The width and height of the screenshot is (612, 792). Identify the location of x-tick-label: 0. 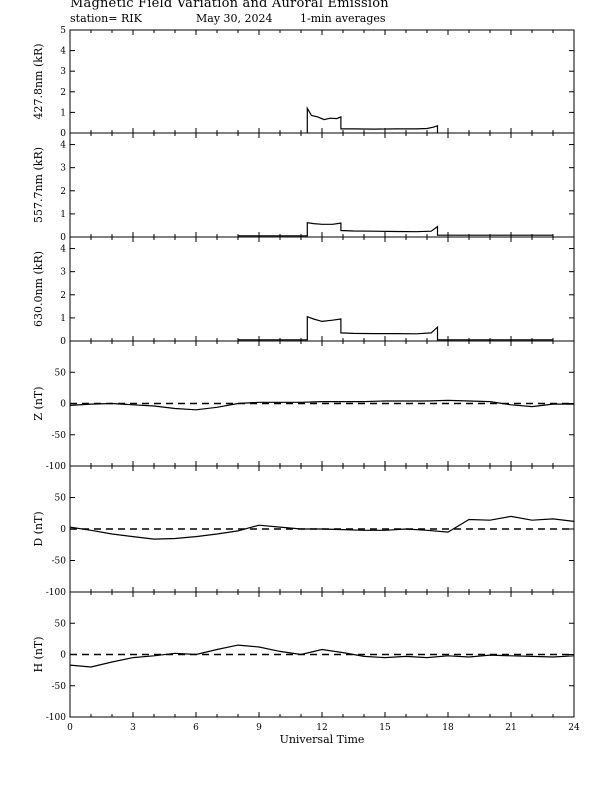
(70, 728).